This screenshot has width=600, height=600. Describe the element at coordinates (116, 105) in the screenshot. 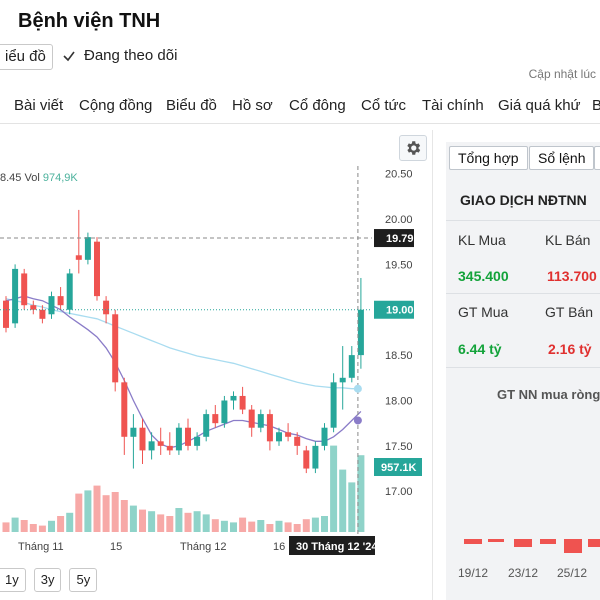

I see `nav-item-community: Cộng đồng` at that location.